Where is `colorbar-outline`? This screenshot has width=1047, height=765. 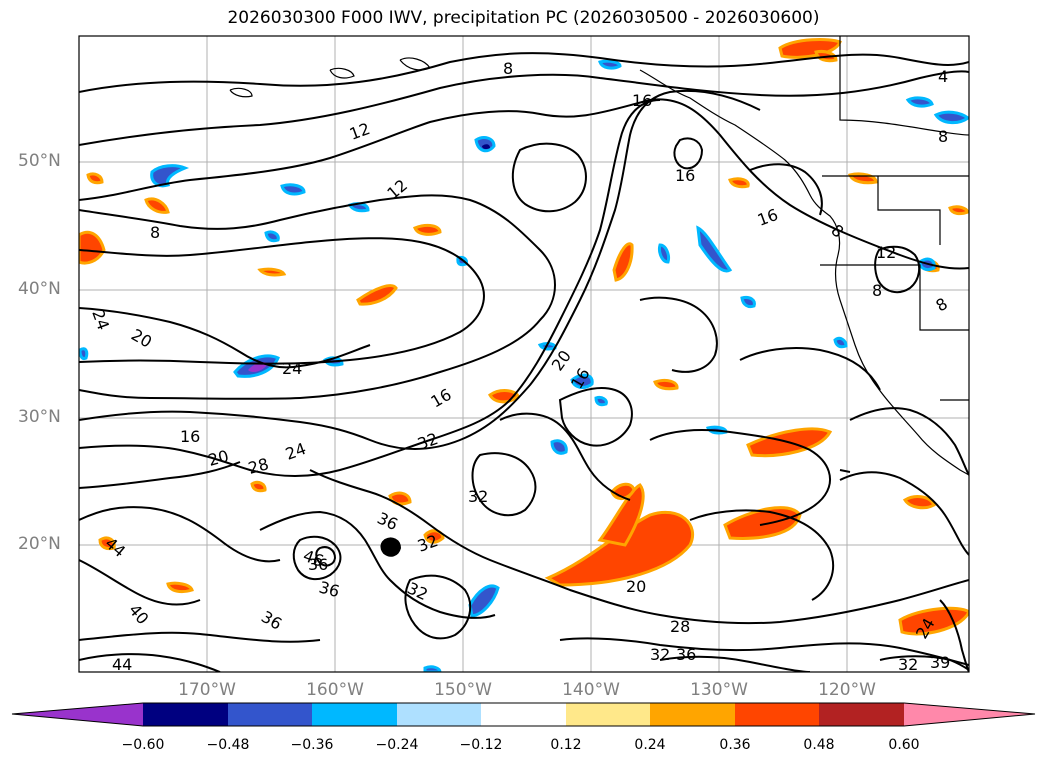
colorbar-outline is located at coordinates (523, 714).